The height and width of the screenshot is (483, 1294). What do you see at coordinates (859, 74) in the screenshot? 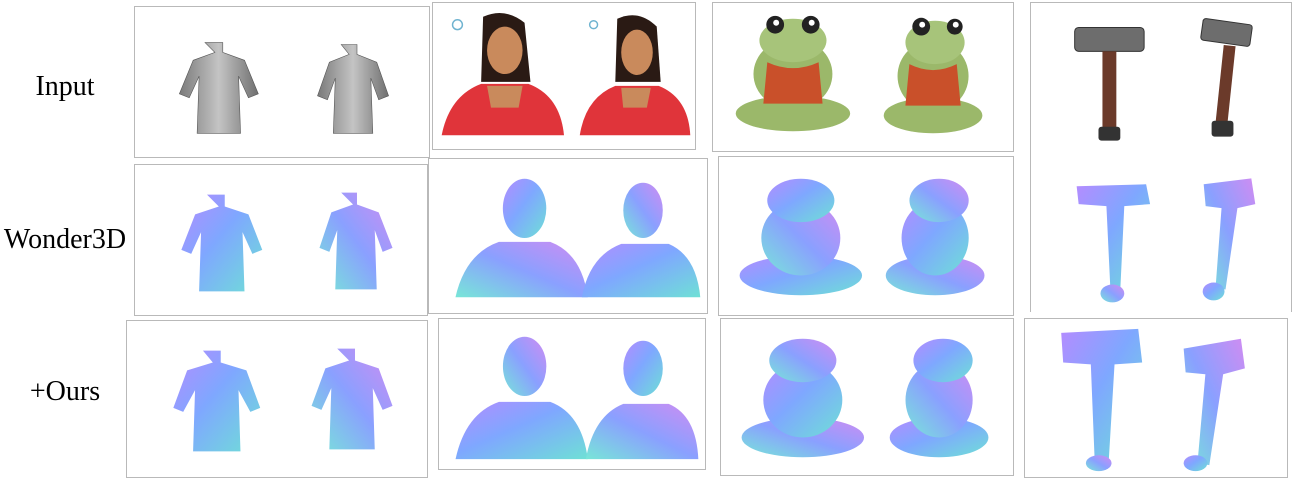
I see `frog-input-image` at bounding box center [859, 74].